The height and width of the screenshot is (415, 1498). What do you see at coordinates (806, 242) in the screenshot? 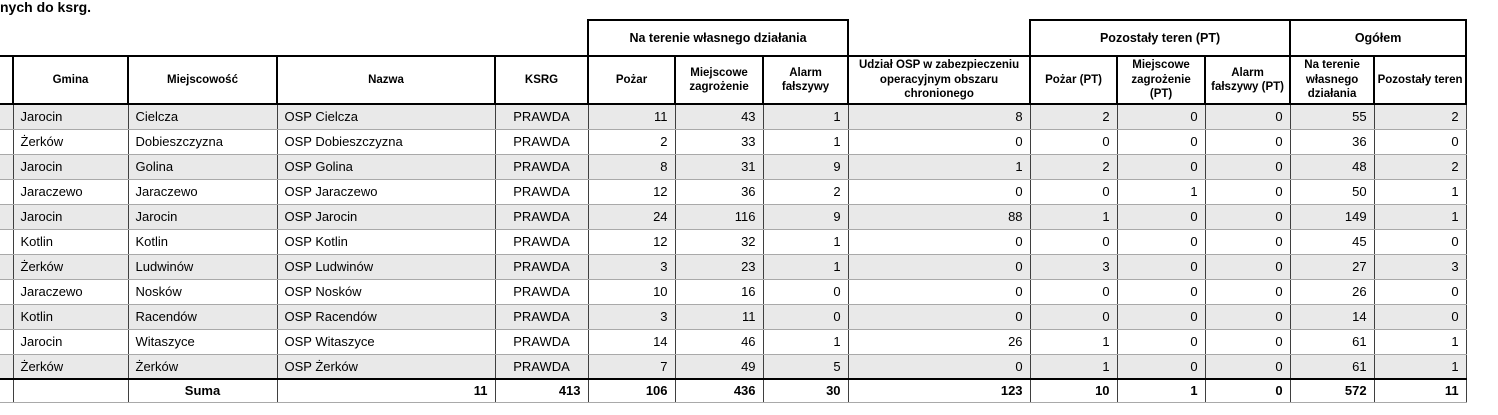
I see `cell-alarm-falszywy: 1` at bounding box center [806, 242].